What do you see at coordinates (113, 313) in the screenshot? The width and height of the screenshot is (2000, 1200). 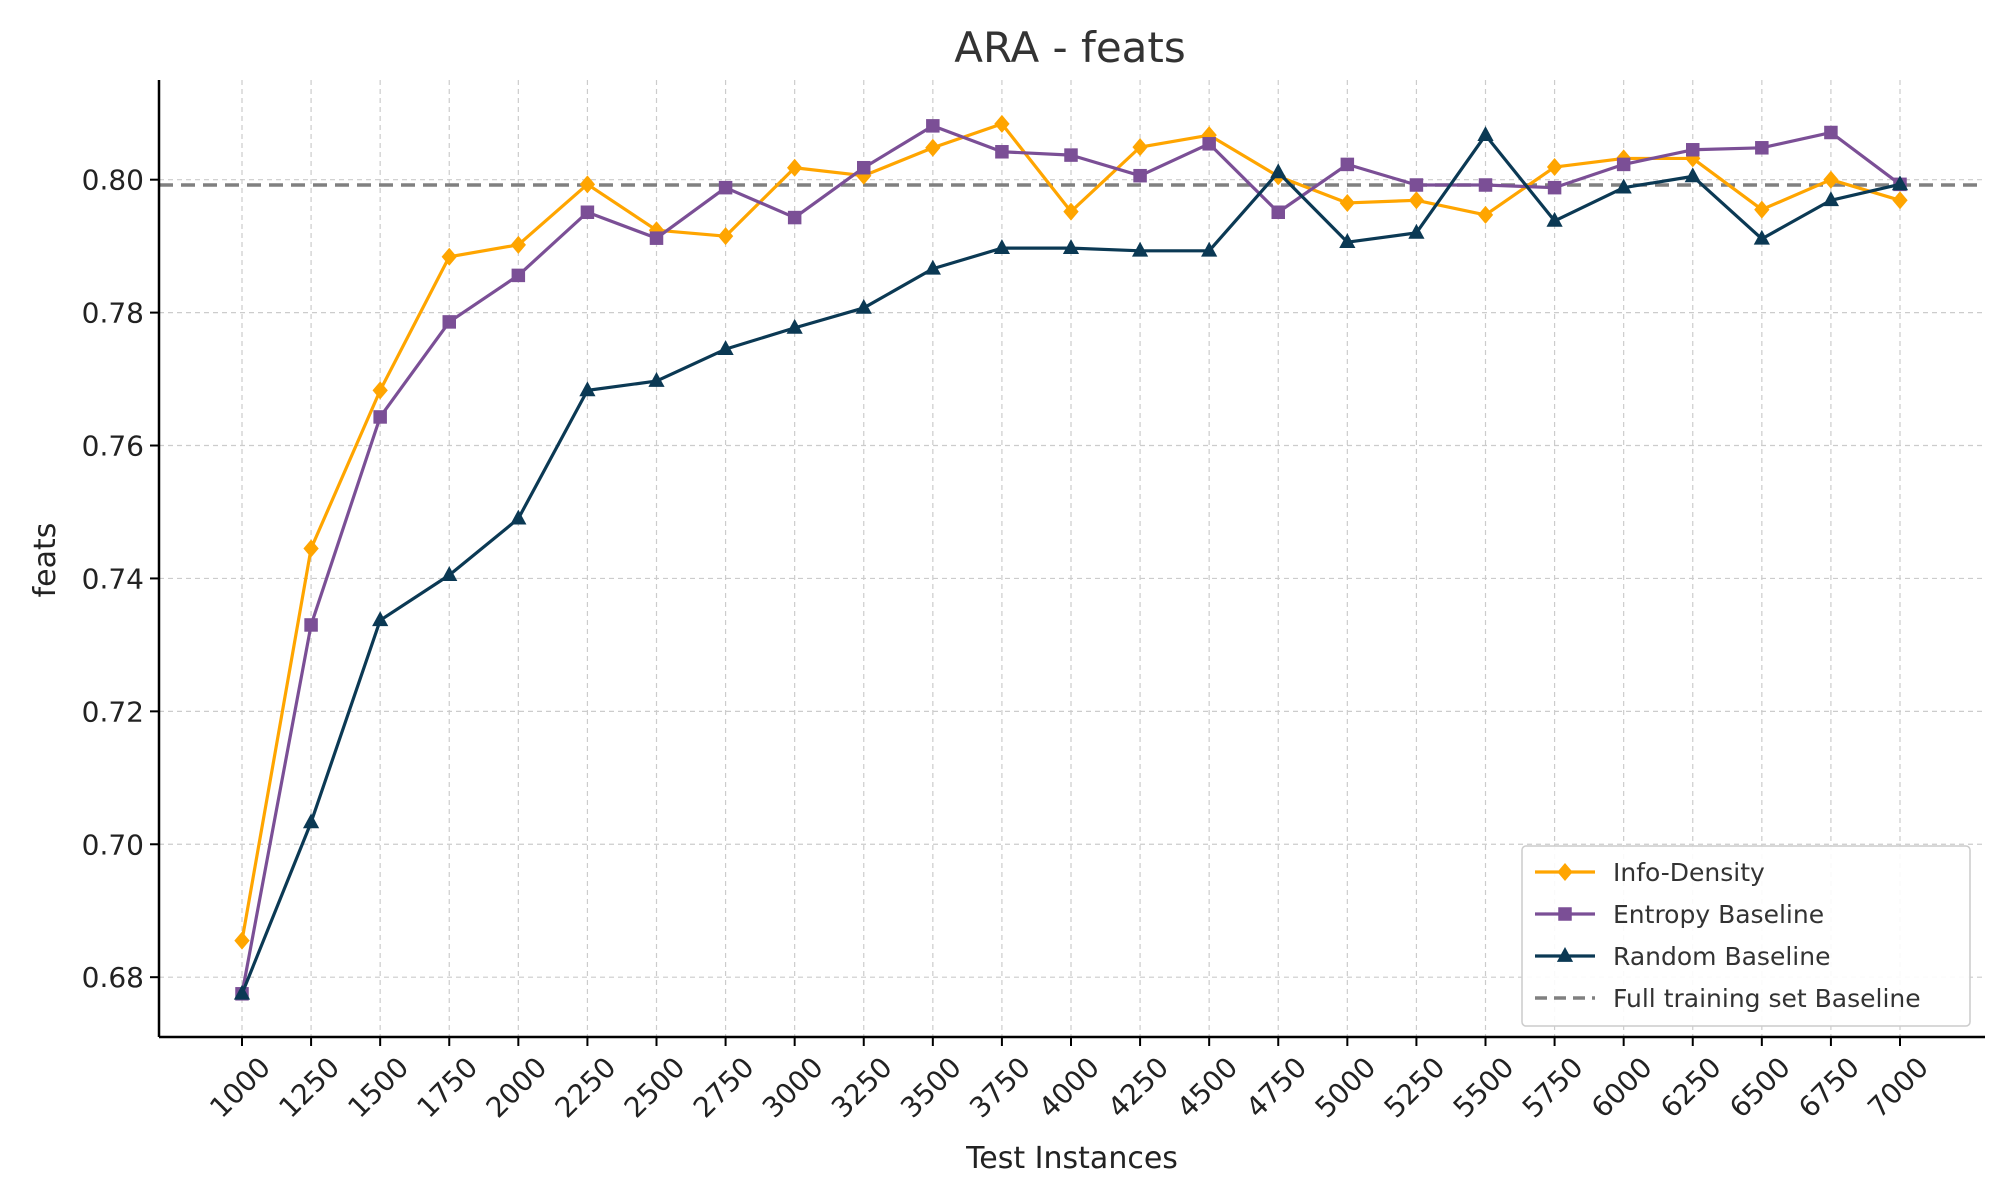 I see `y-tick-label: 0.78` at bounding box center [113, 313].